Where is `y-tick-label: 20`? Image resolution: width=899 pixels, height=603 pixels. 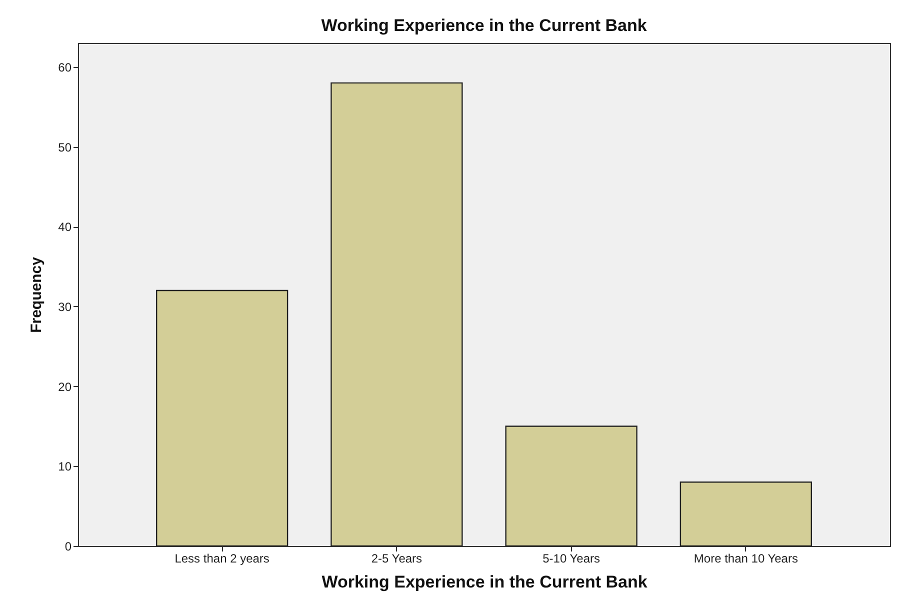 y-tick-label: 20 is located at coordinates (65, 387).